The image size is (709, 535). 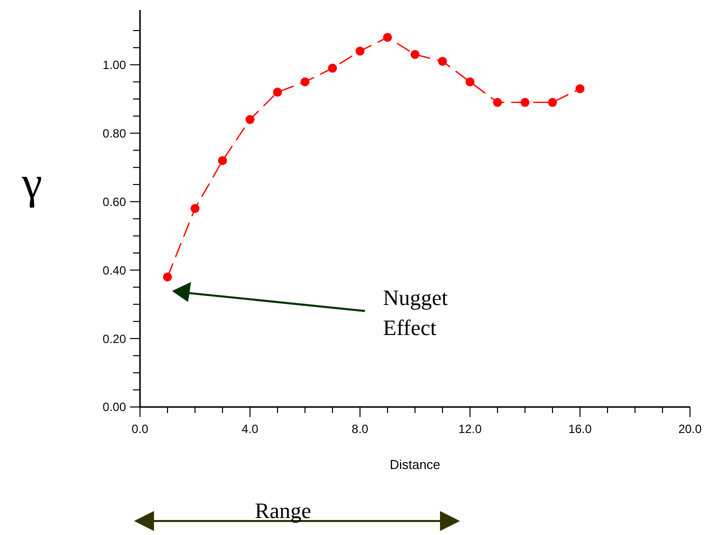 What do you see at coordinates (114, 201) in the screenshot?
I see `y-tick-label: 0.60` at bounding box center [114, 201].